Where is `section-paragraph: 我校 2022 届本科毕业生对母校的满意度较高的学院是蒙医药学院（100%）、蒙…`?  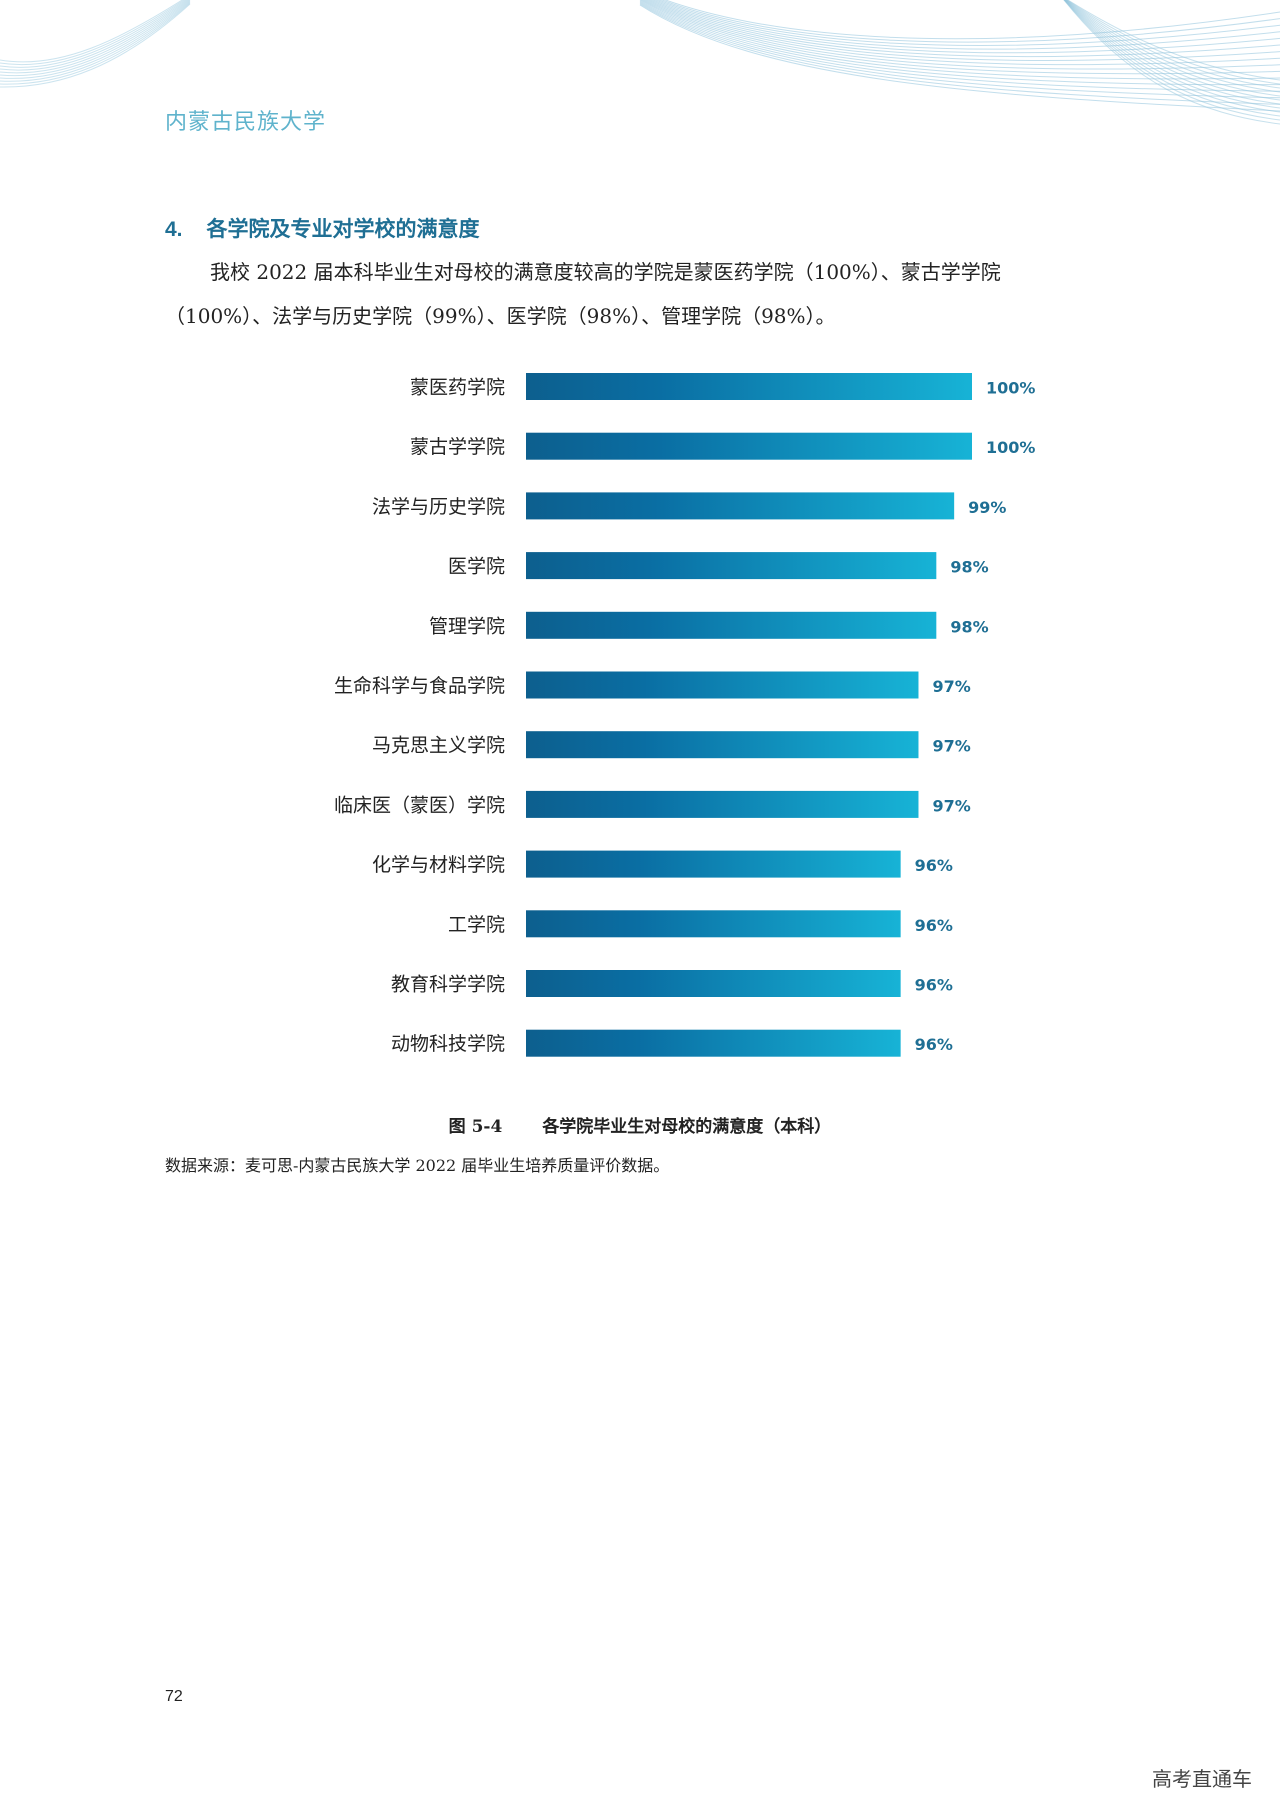 section-paragraph: 我校 2022 届本科毕业生对母校的满意度较高的学院是蒙医药学院（100%）、蒙… is located at coordinates (645, 294).